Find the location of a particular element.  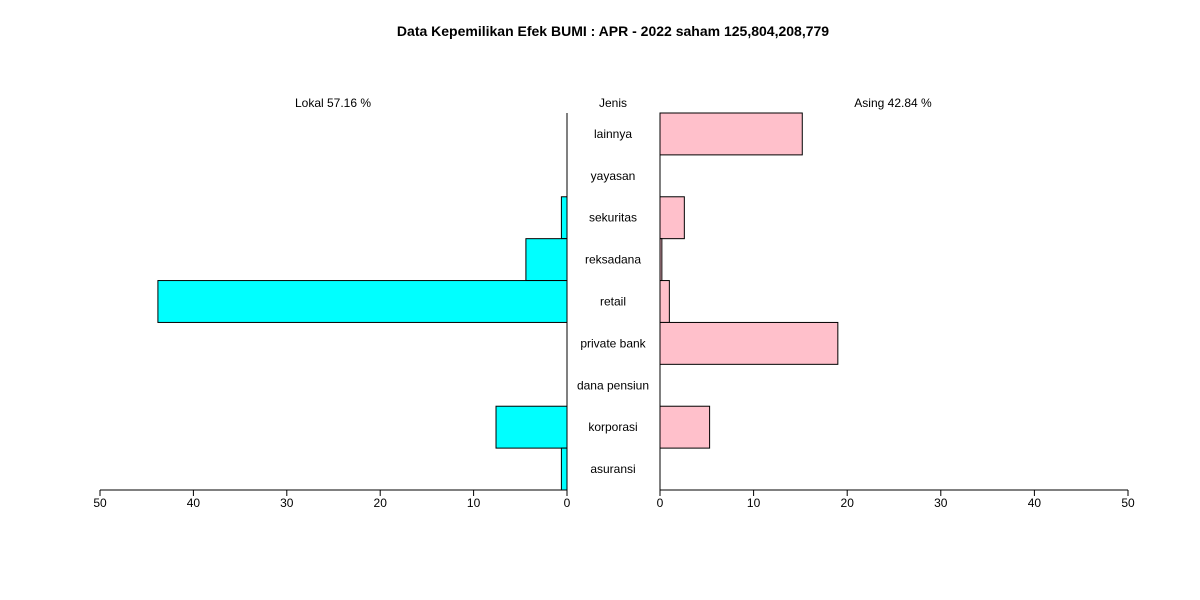

right-tick-label: 10 is located at coordinates (754, 503).